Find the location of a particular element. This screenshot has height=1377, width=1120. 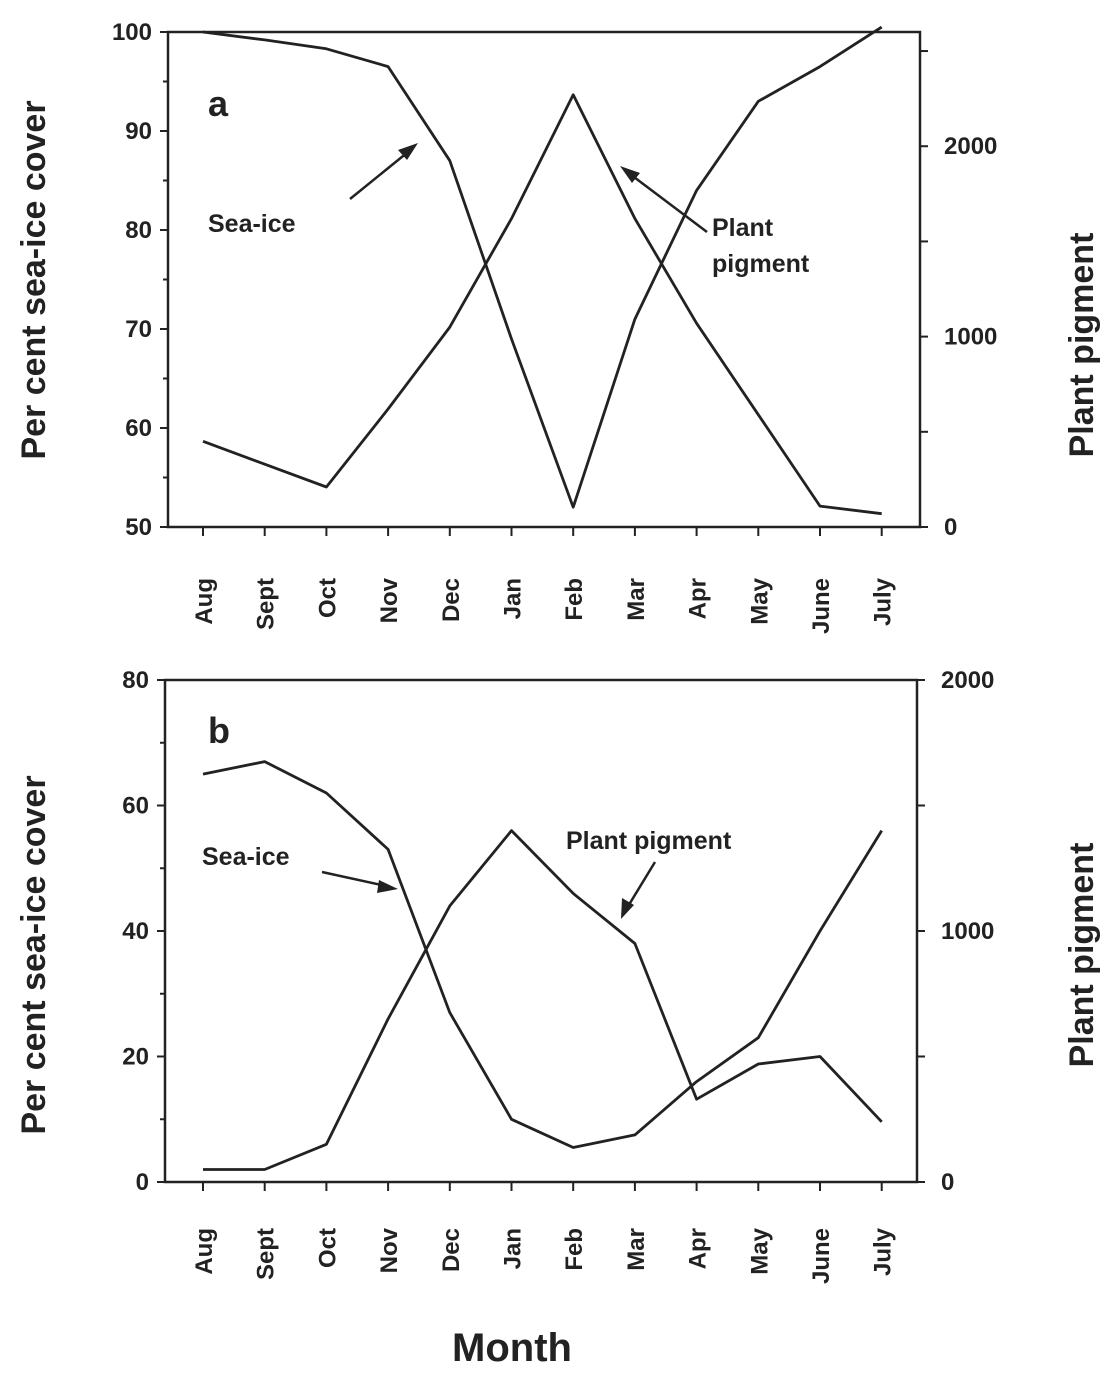

y-tick-label: 20 is located at coordinates (135, 1057).